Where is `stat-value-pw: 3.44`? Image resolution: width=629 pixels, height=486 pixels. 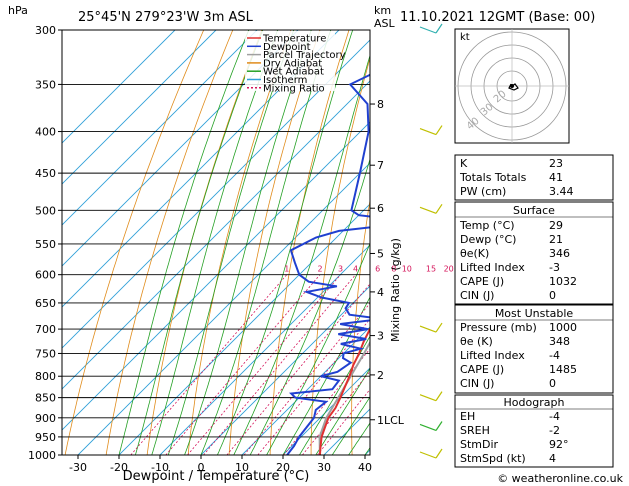 stat-value-pw: 3.44 is located at coordinates (561, 191).